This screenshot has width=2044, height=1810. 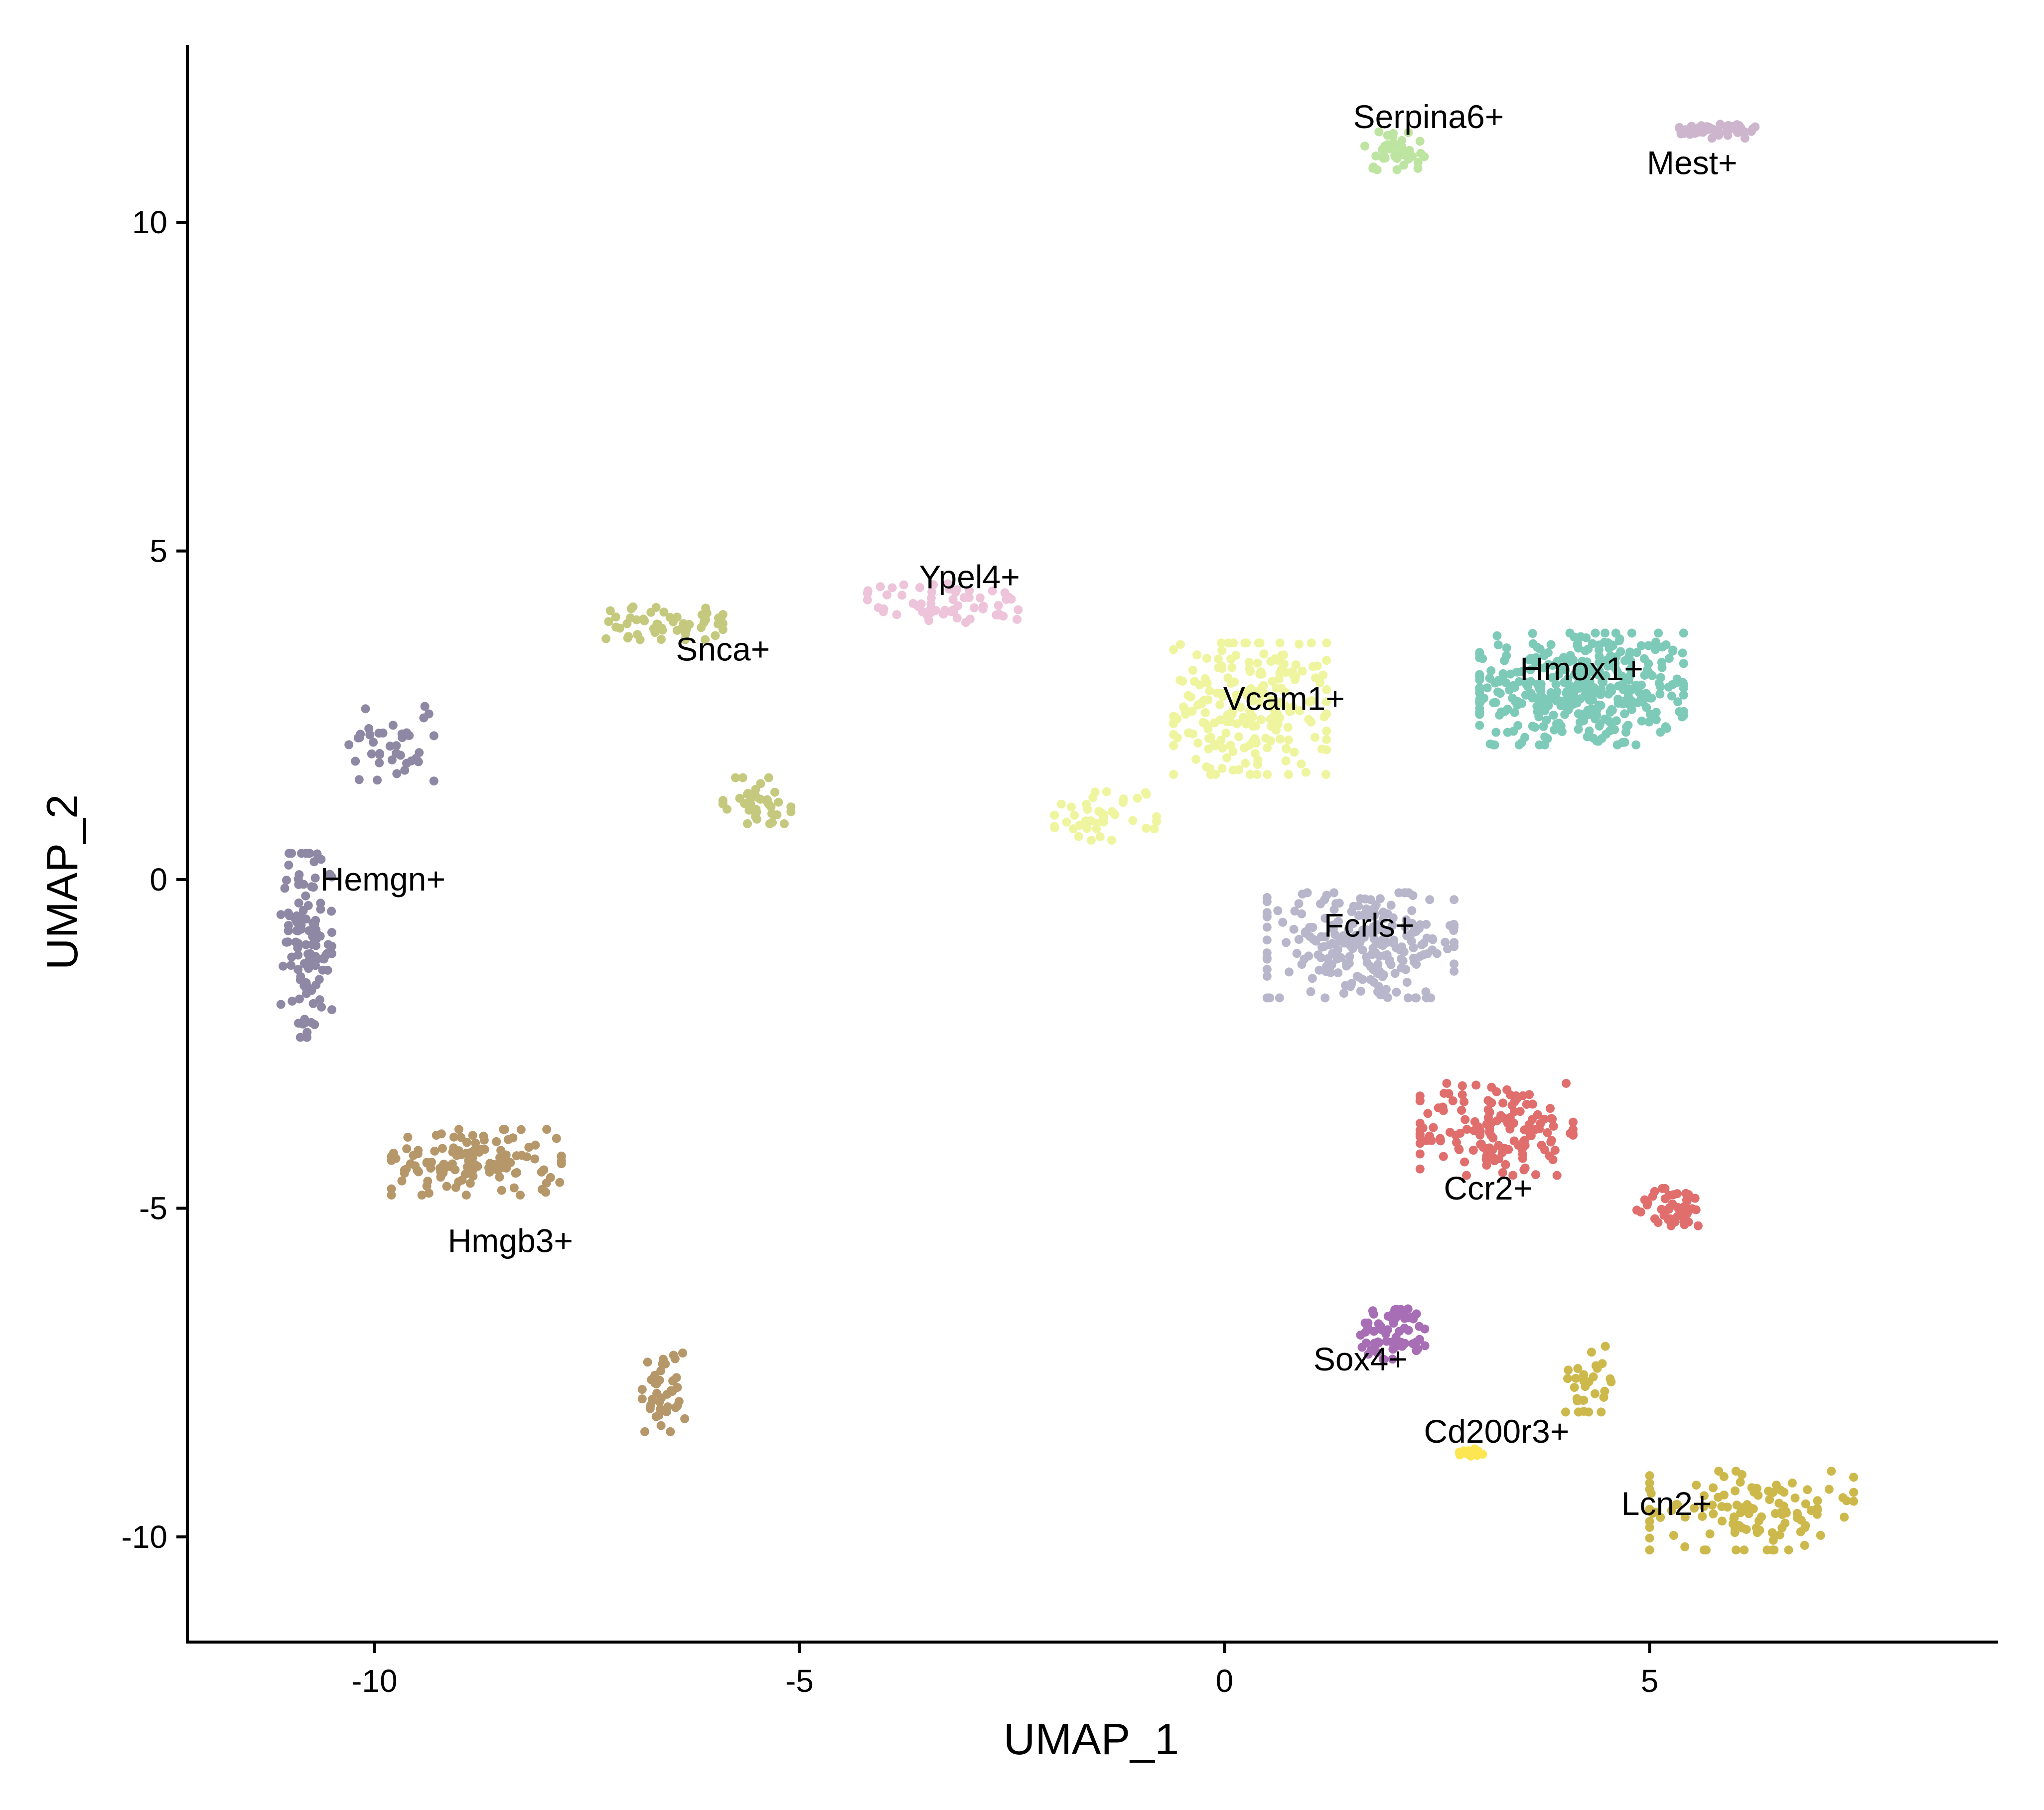 What do you see at coordinates (357, 872) in the screenshot?
I see `cluster-points-hemgn` at bounding box center [357, 872].